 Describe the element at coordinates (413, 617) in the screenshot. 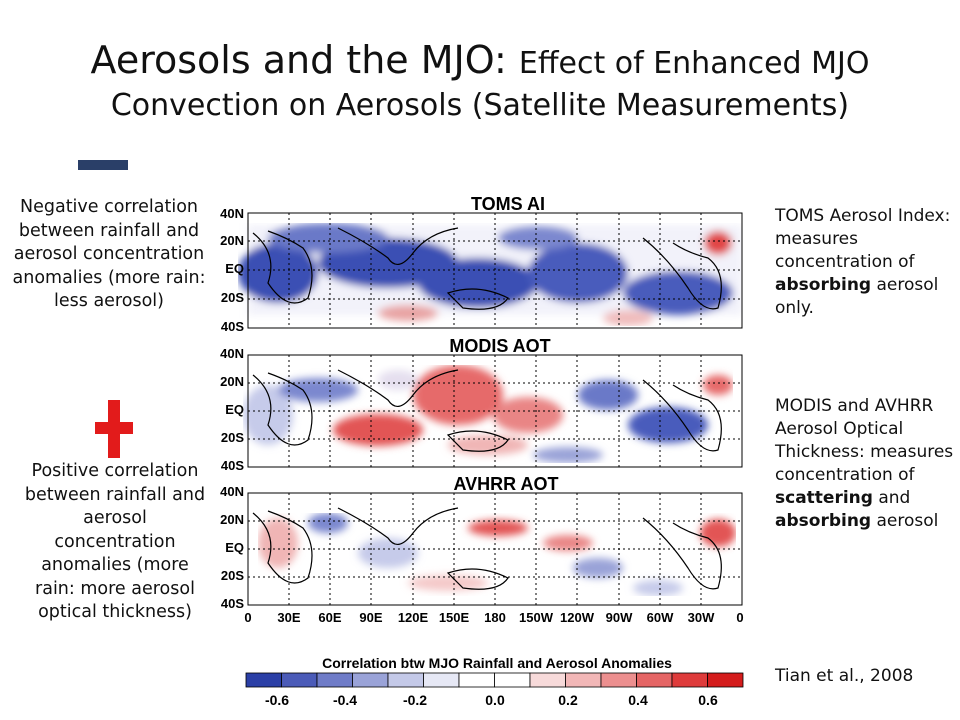

I see `lon-label: 120E` at that location.